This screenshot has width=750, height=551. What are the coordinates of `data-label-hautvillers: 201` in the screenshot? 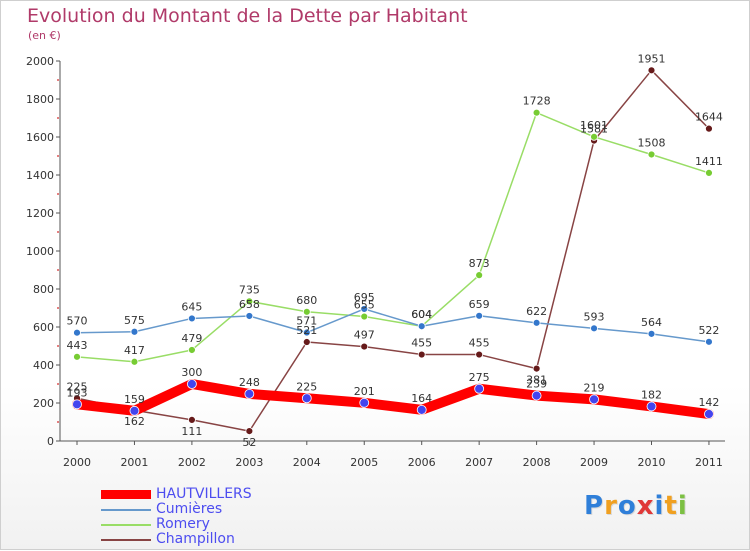 It's located at (364, 391).